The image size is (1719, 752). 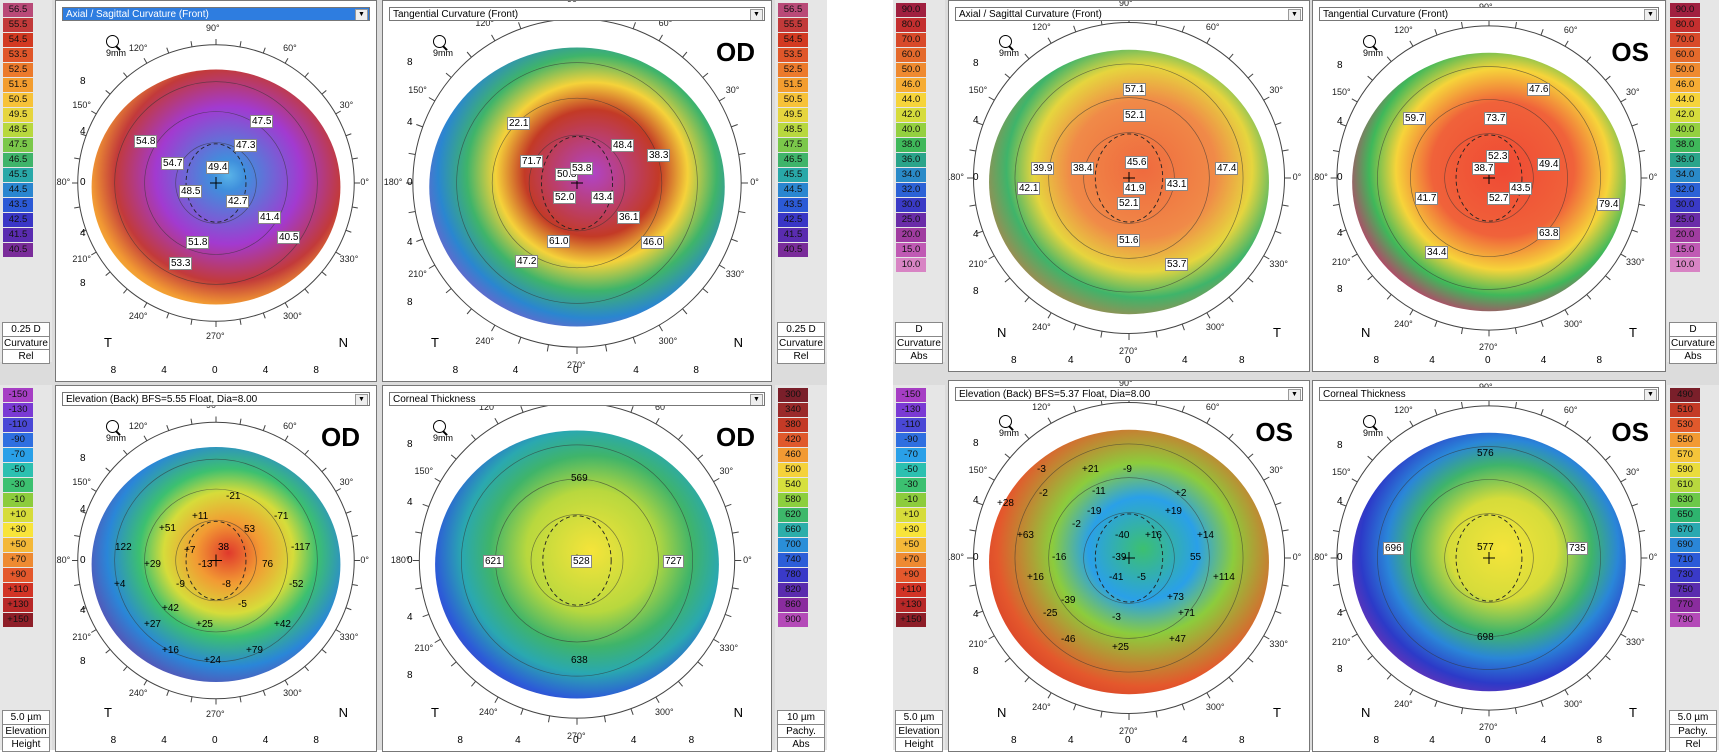 I want to click on map-value: 47.6, so click(x=1539, y=89).